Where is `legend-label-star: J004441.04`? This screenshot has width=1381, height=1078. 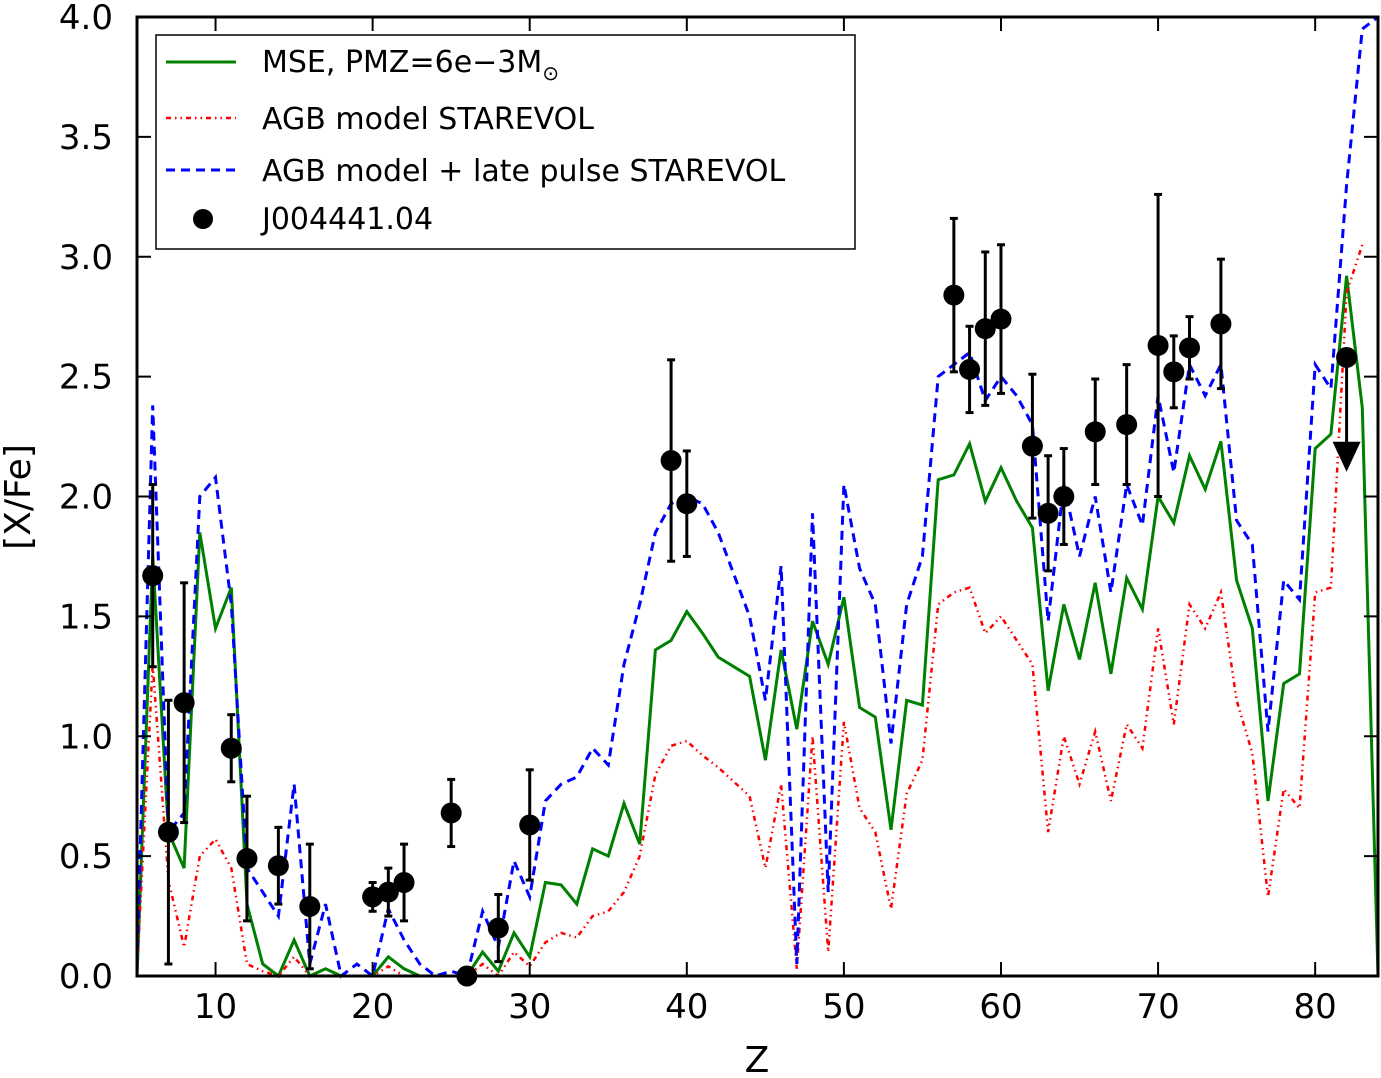
legend-label-star: J004441.04 is located at coordinates (346, 219).